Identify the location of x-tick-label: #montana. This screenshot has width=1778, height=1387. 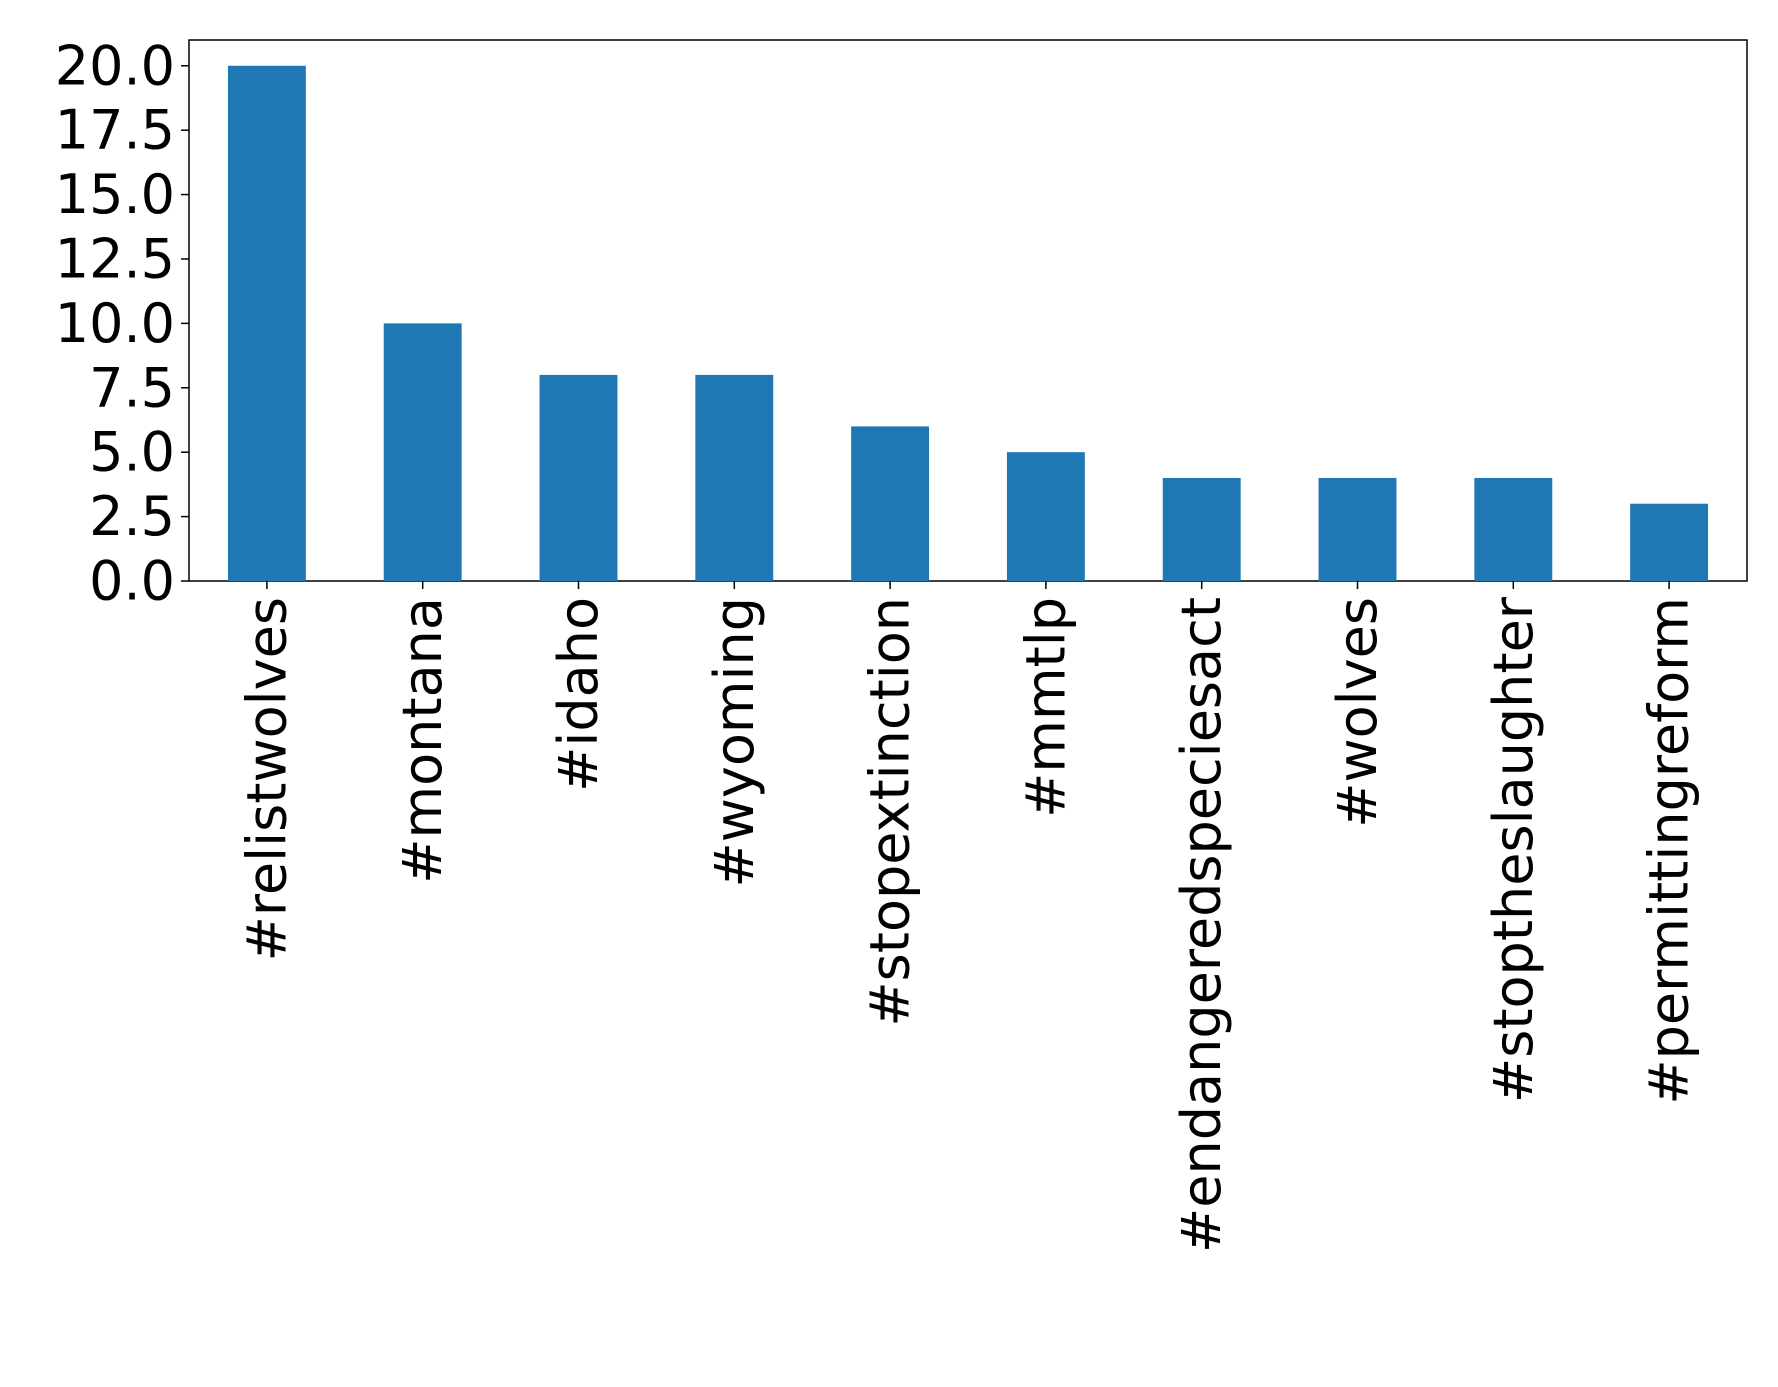
(422, 740).